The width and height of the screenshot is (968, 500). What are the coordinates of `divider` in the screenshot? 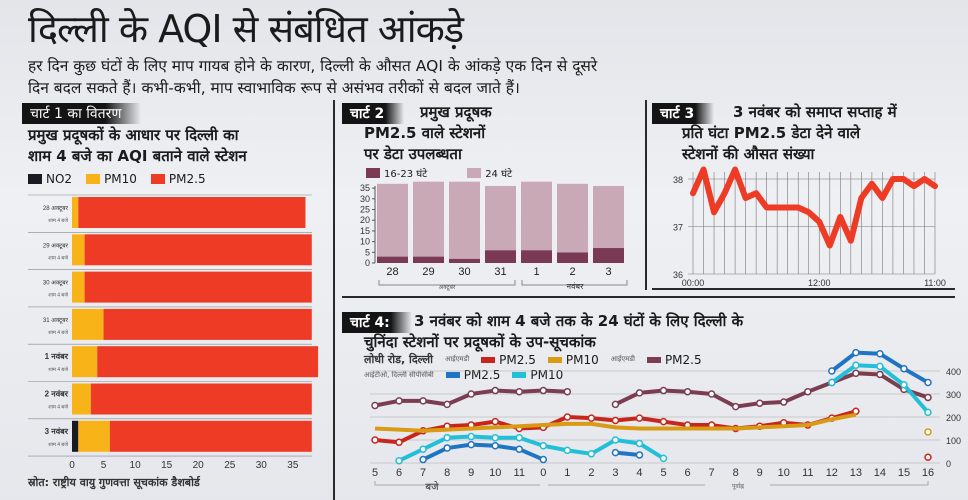 It's located at (648, 297).